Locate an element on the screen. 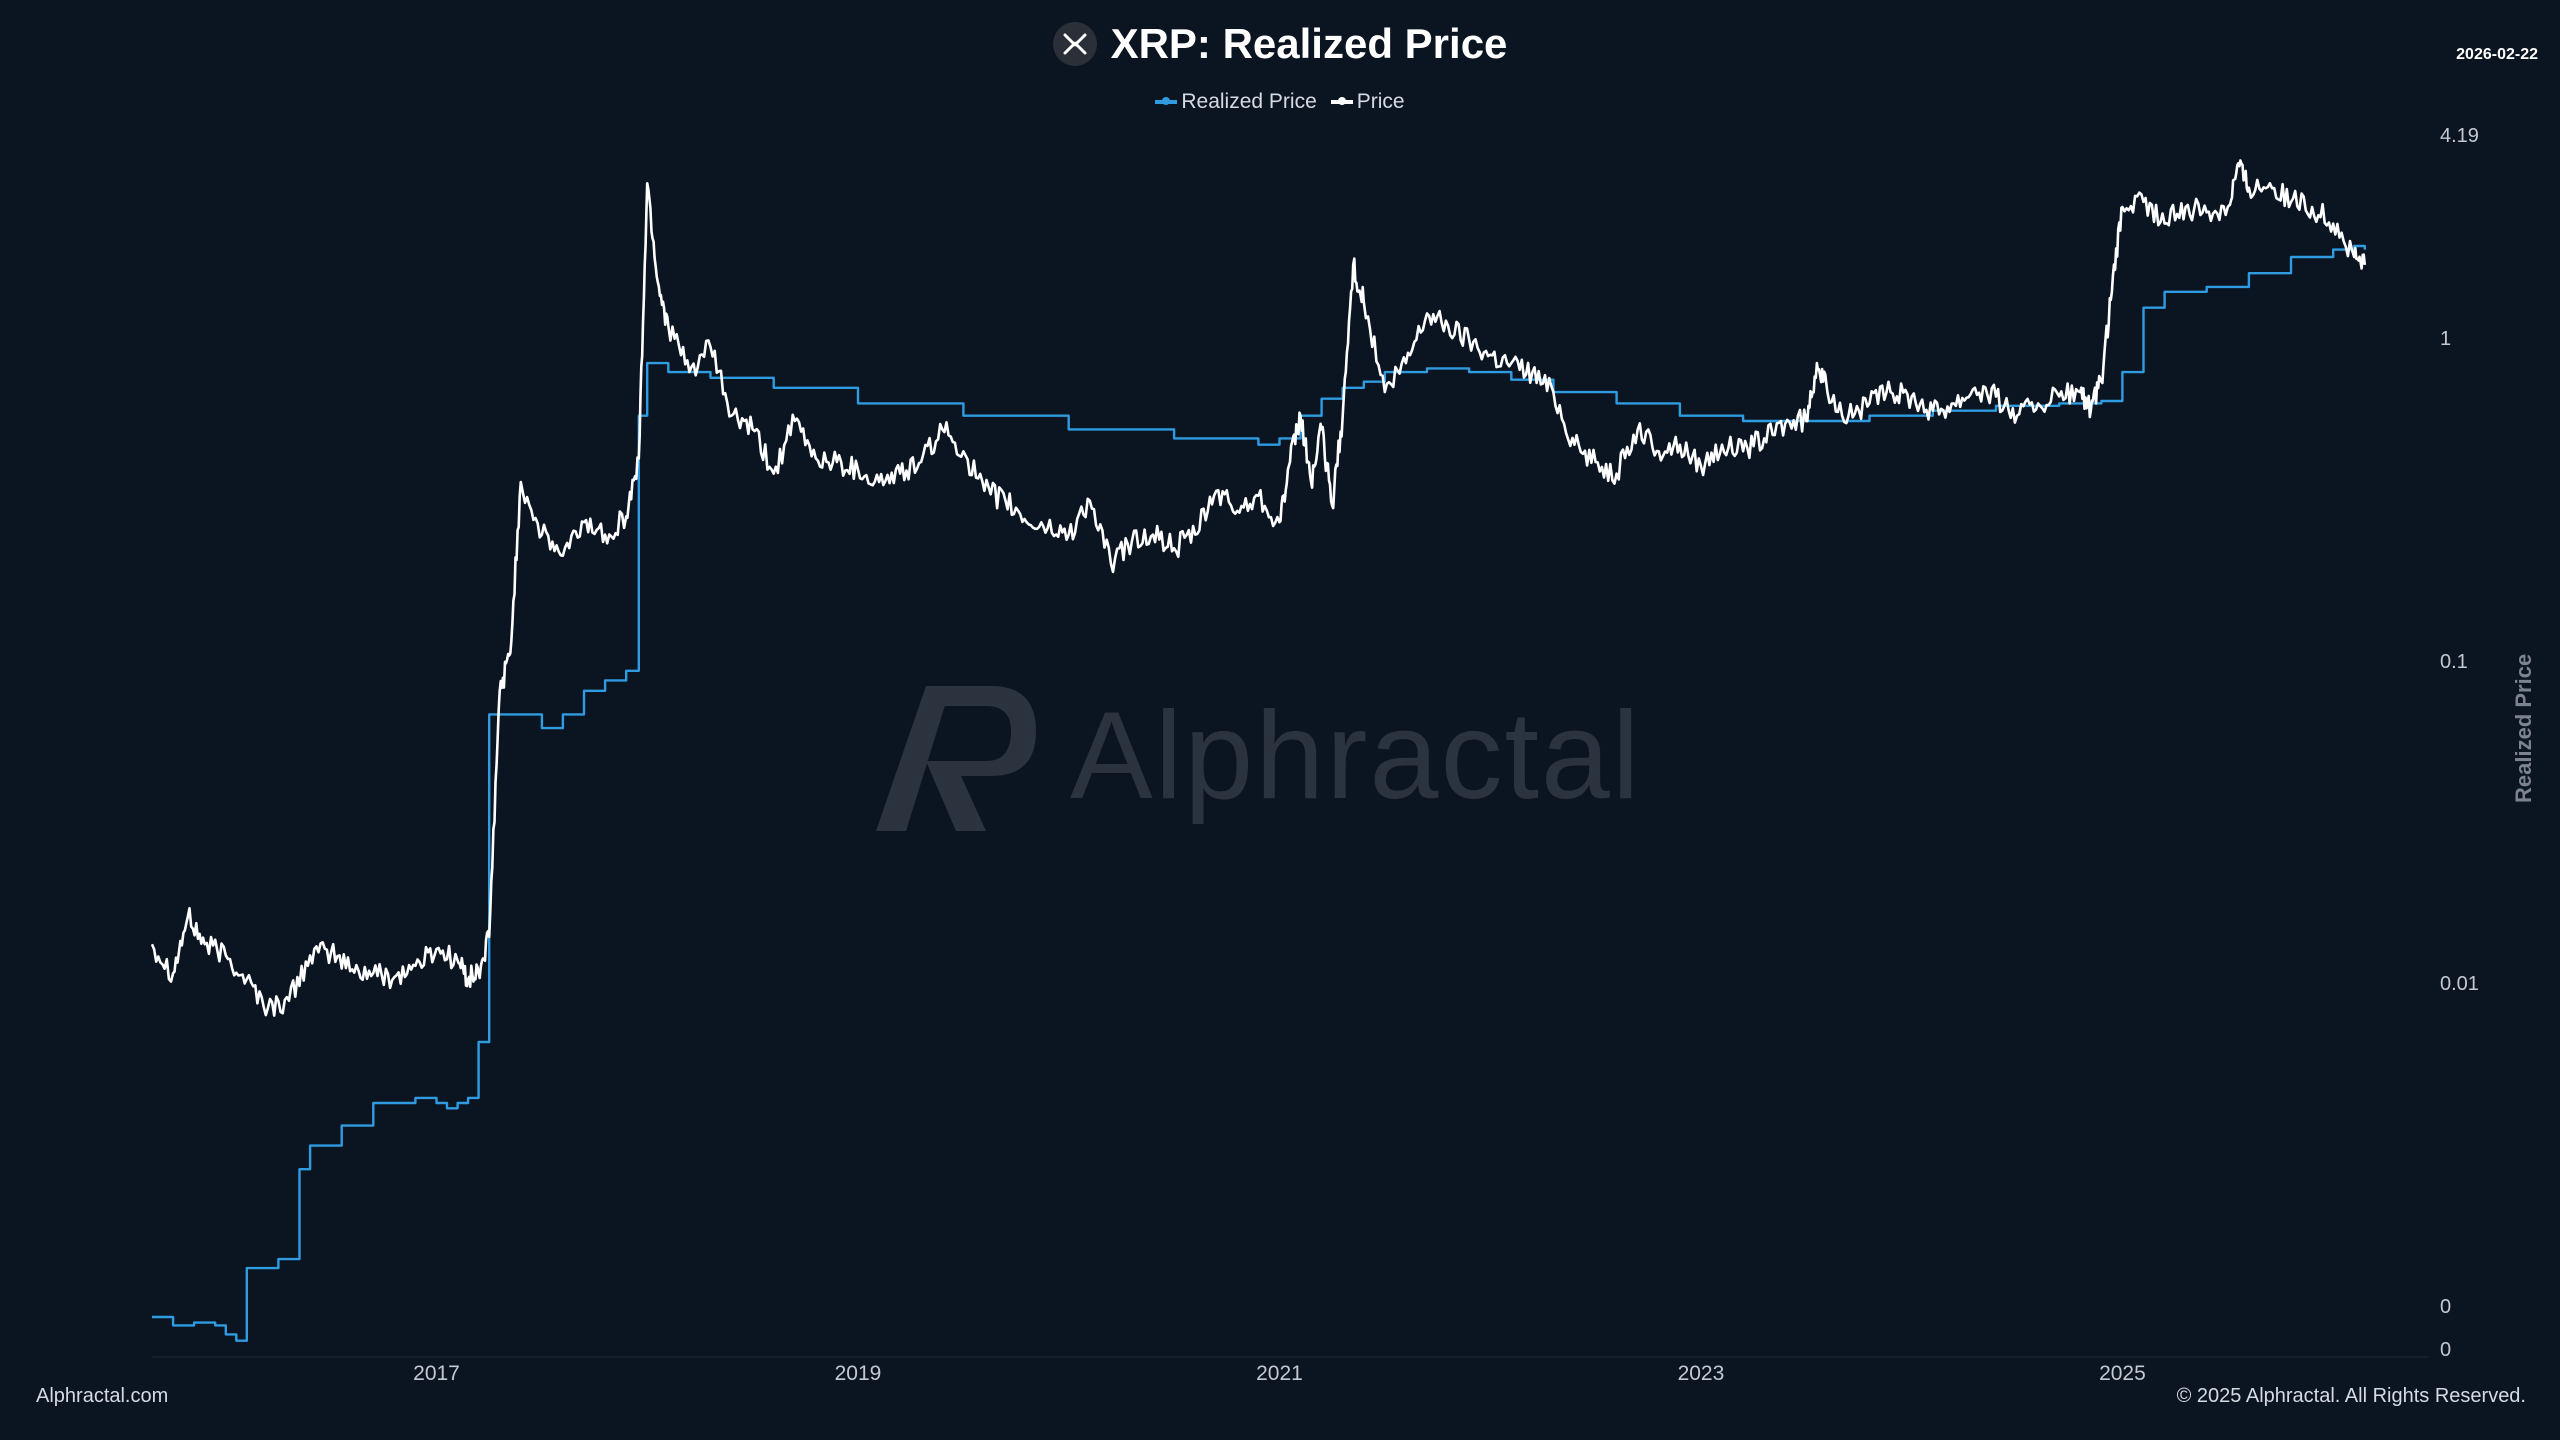 This screenshot has width=2560, height=1440. y-tick-label: 0.01 is located at coordinates (2459, 984).